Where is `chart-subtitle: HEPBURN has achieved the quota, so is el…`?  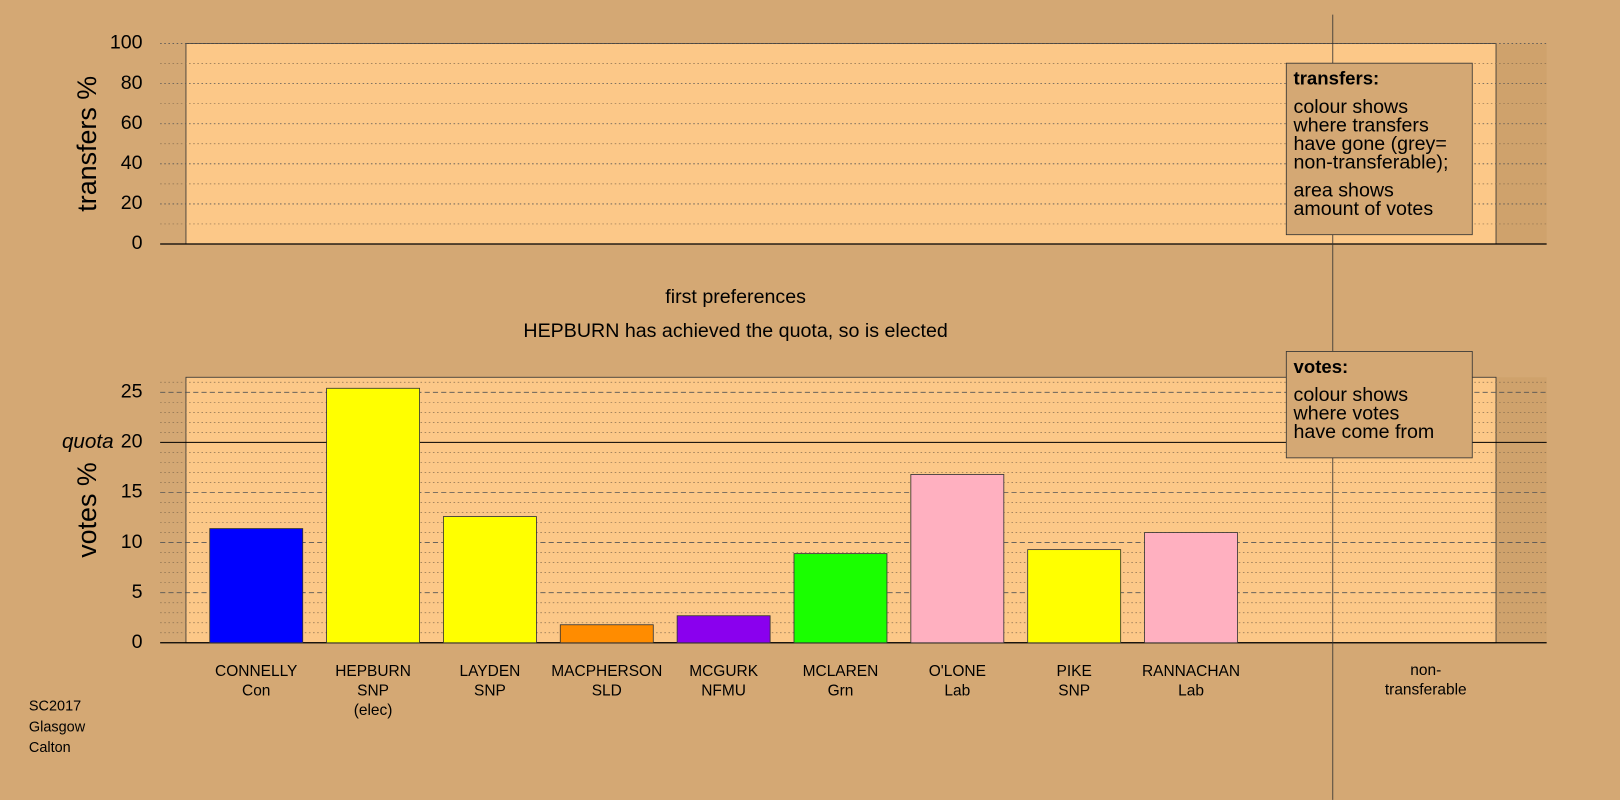
chart-subtitle: HEPBURN has achieved the quota, so is el… is located at coordinates (735, 331).